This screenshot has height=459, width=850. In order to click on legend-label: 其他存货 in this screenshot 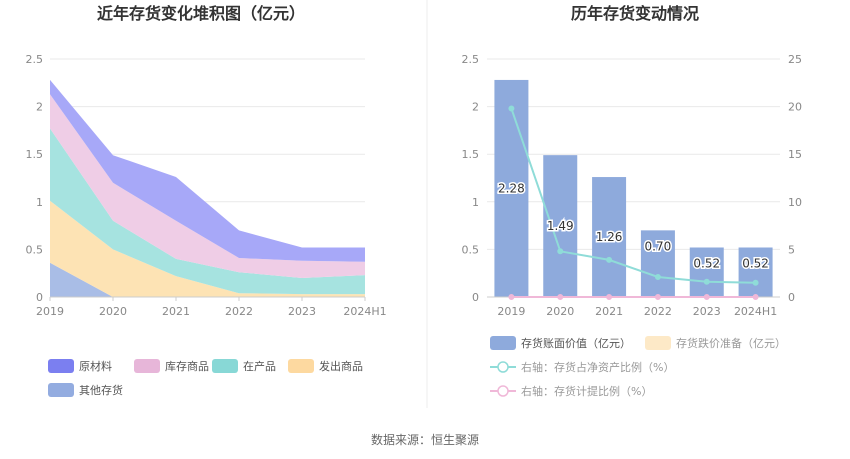, I will do `click(101, 390)`.